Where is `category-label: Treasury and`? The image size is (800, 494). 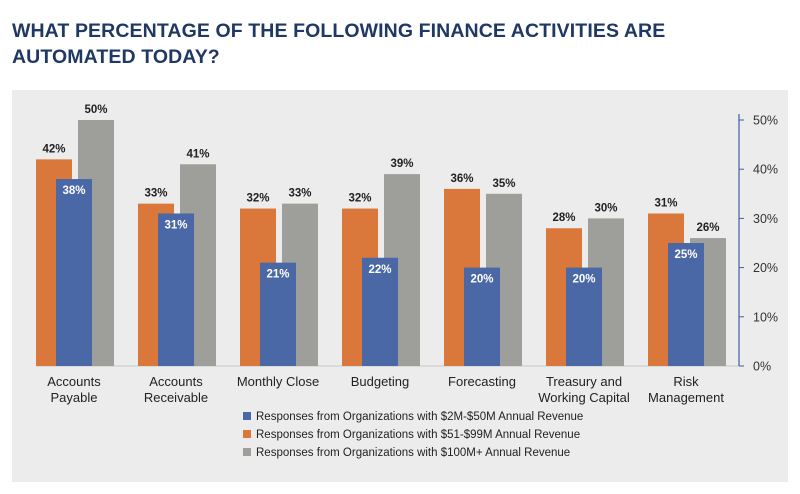 category-label: Treasury and is located at coordinates (584, 381).